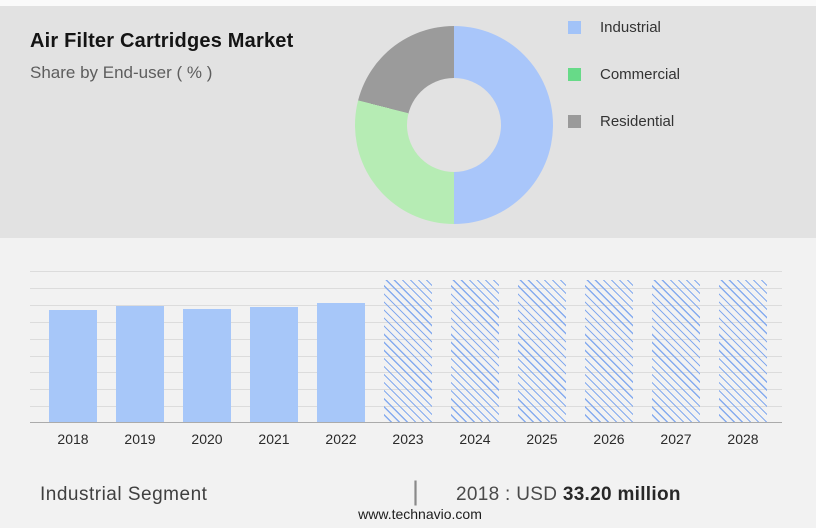 The height and width of the screenshot is (528, 816). What do you see at coordinates (743, 439) in the screenshot?
I see `axis-label-2028: 2028` at bounding box center [743, 439].